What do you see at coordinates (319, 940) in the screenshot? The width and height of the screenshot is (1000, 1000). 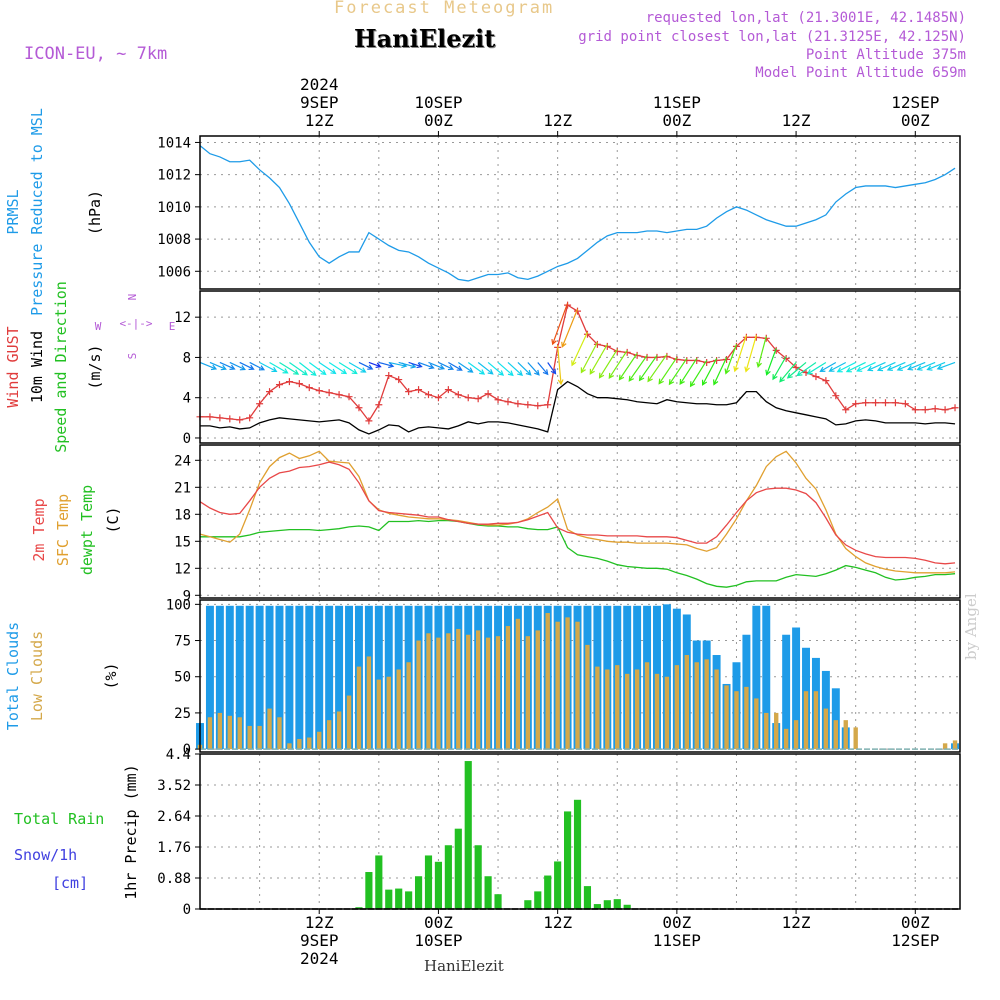 I see `bottom-time-label: 12Z 9SEP 2024` at bounding box center [319, 940].